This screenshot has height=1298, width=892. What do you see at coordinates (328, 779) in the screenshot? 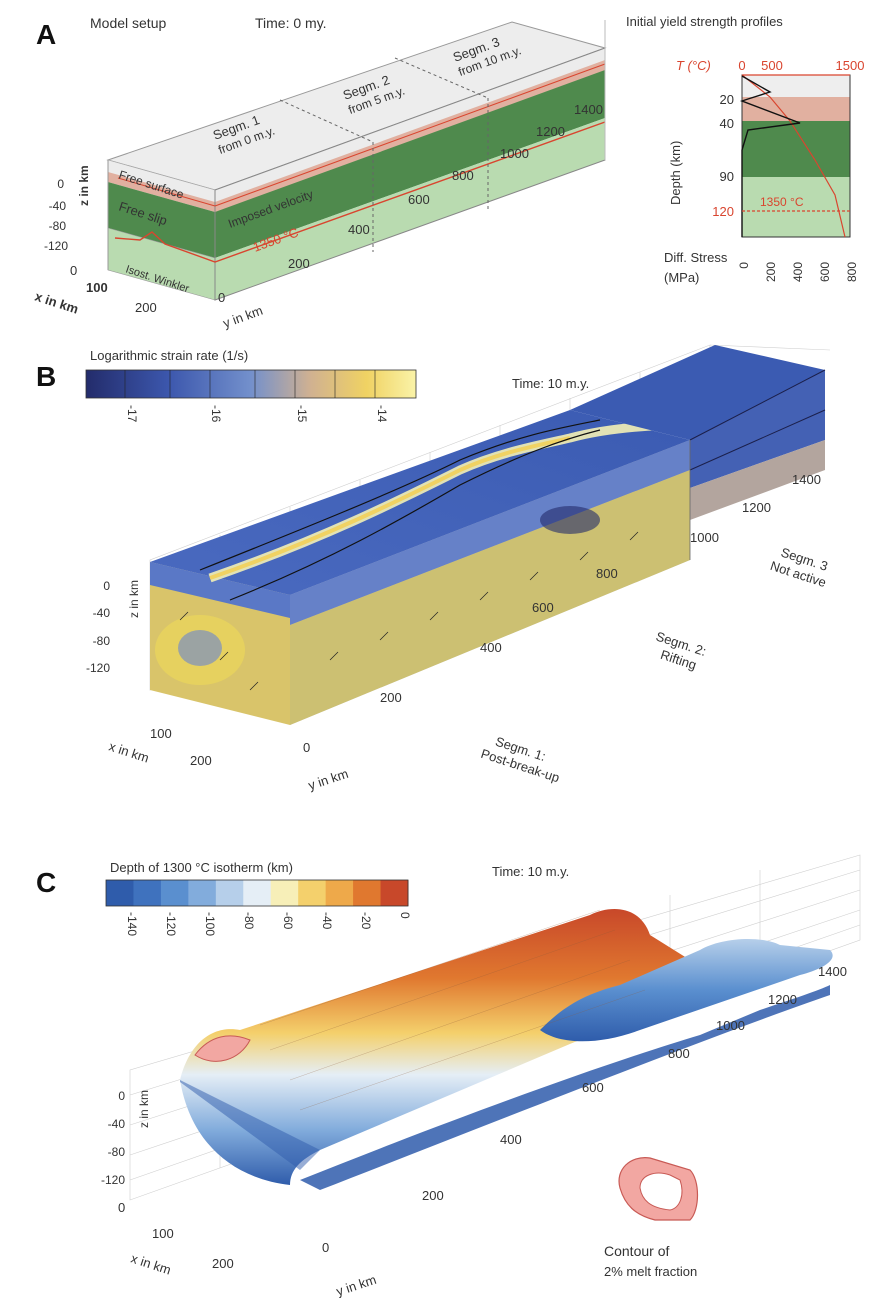
I see `panel-b-y-label: y in km` at bounding box center [328, 779].